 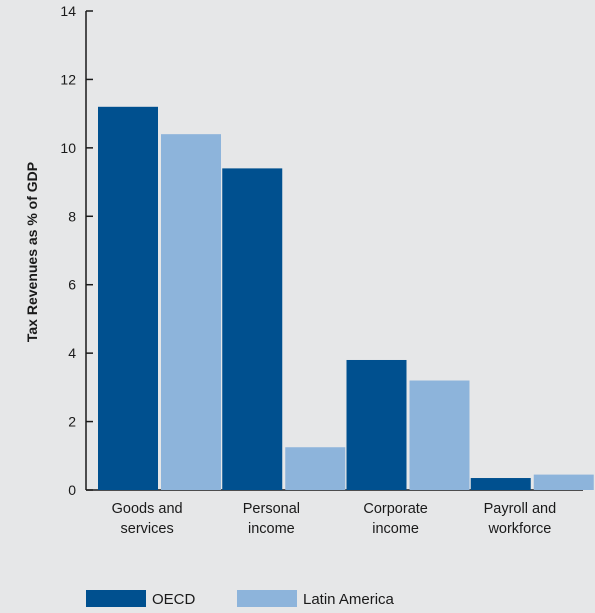 What do you see at coordinates (72, 285) in the screenshot?
I see `y-tick-label: 6` at bounding box center [72, 285].